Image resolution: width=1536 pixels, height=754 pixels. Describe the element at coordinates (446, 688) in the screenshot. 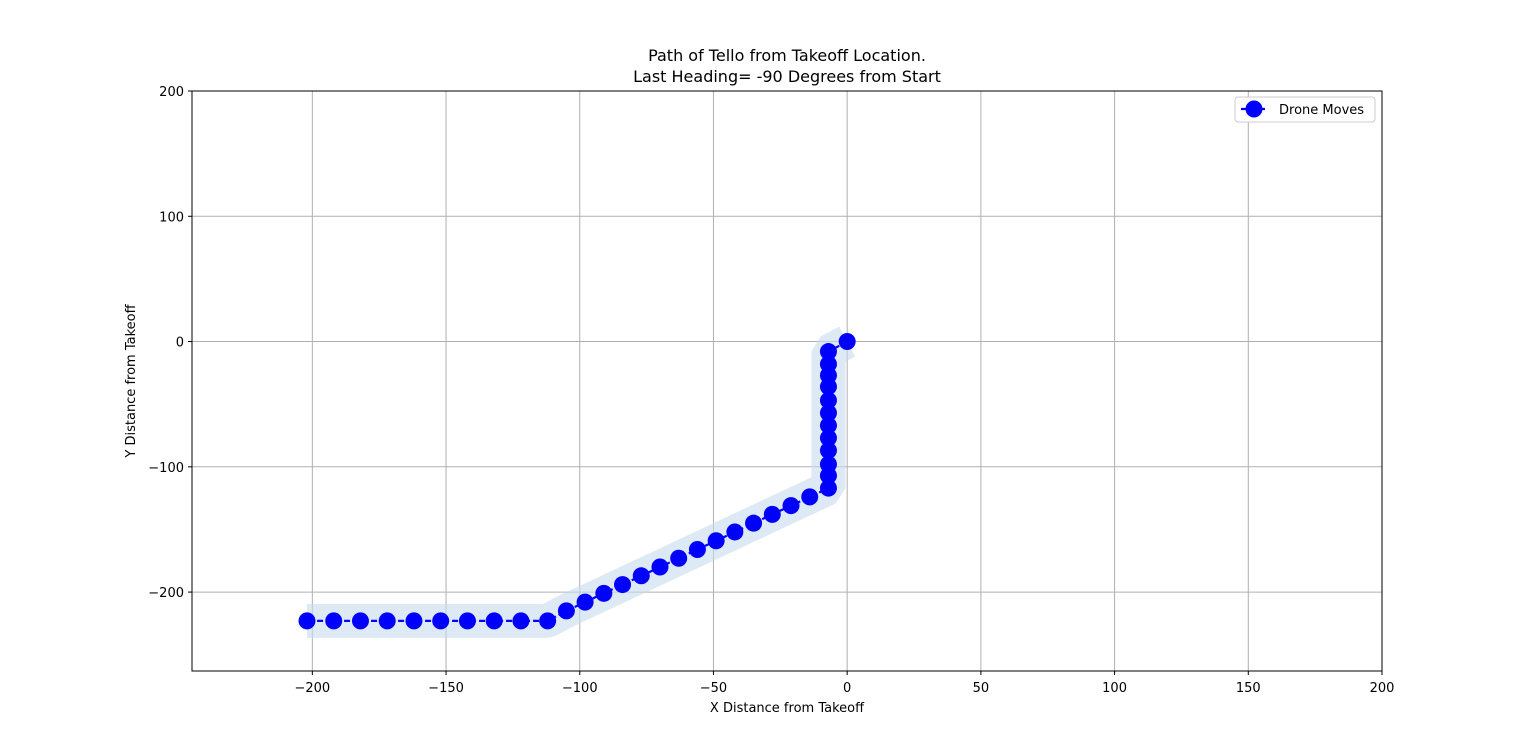

I see `x-tick-label: −150` at that location.